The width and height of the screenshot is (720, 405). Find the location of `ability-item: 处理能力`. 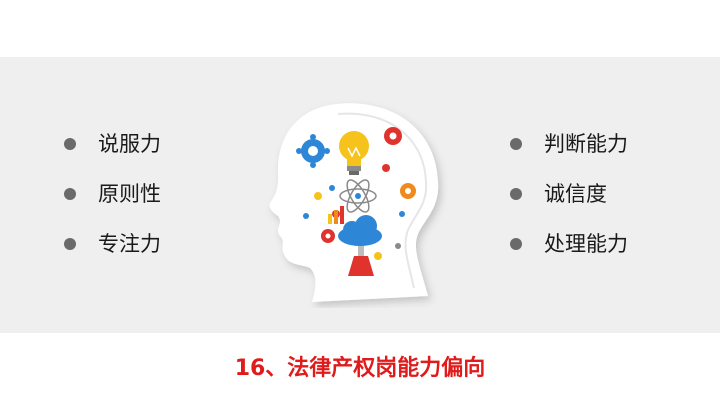

ability-item: 处理能力 is located at coordinates (569, 252).